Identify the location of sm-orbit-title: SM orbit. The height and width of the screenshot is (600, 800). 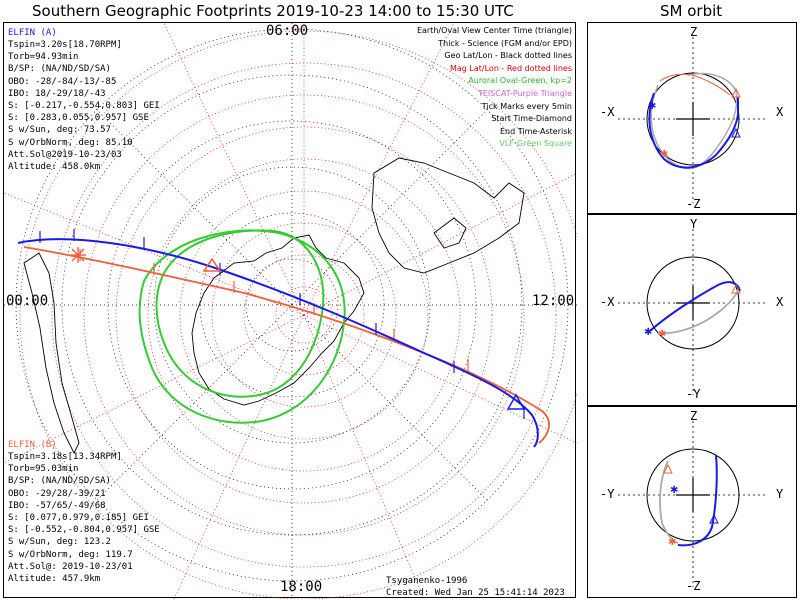
(691, 11).